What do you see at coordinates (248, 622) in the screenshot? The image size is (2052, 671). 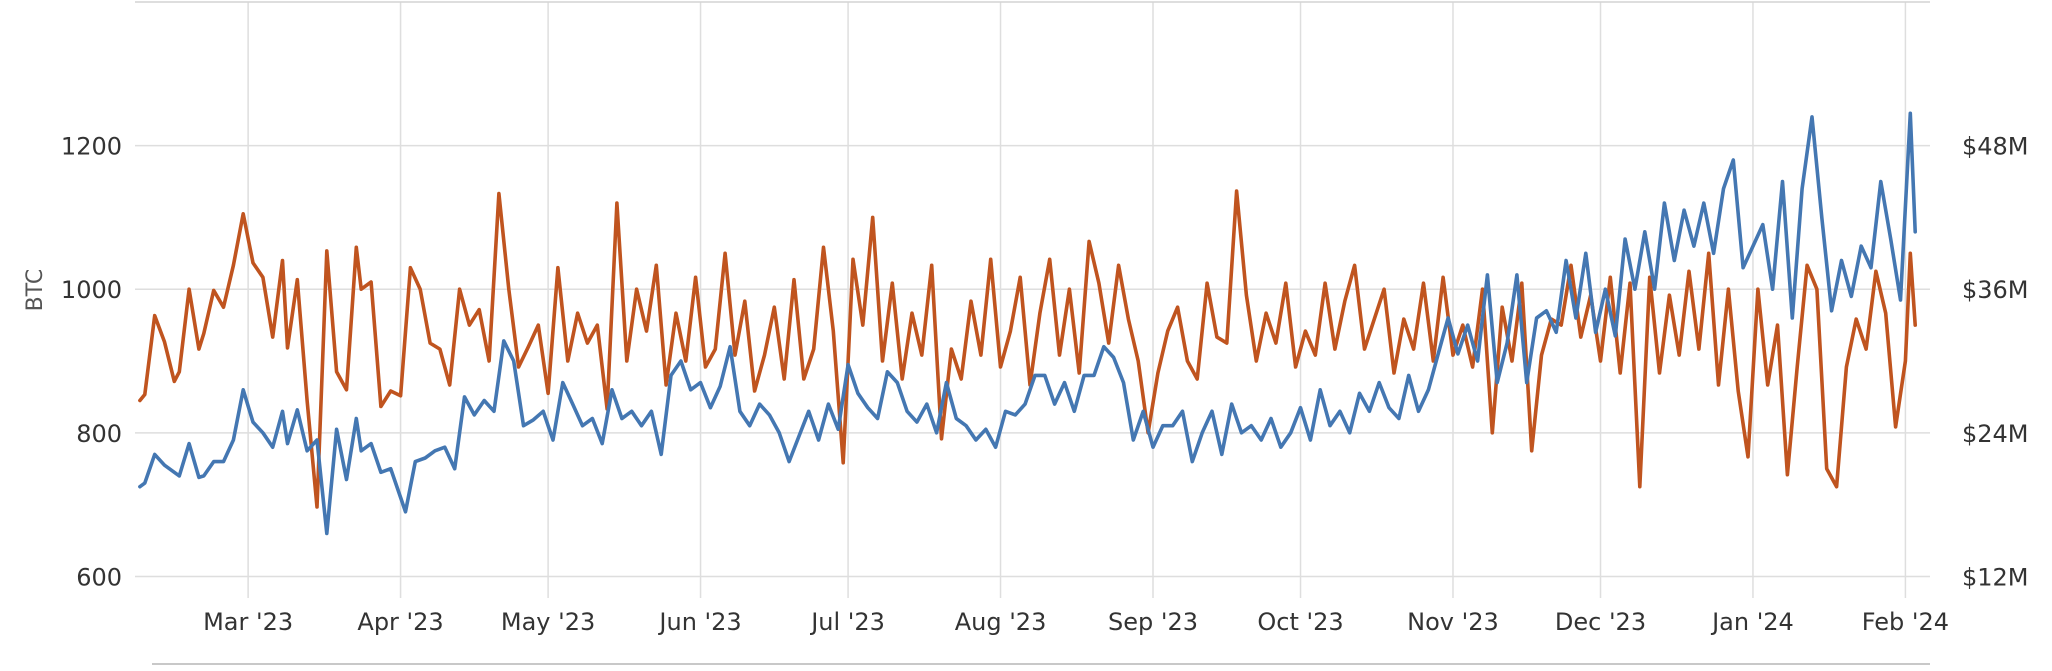 I see `x-tick-label: Mar '23` at bounding box center [248, 622].